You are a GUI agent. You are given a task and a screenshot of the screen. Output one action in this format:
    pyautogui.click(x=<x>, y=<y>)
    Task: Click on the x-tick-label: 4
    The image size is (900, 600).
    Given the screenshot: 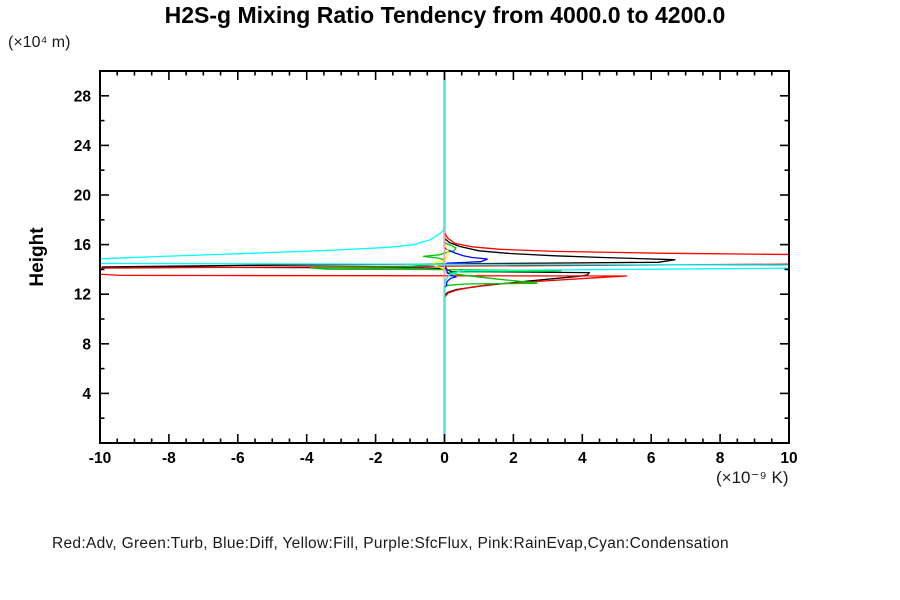 What is the action you would take?
    pyautogui.click(x=582, y=458)
    